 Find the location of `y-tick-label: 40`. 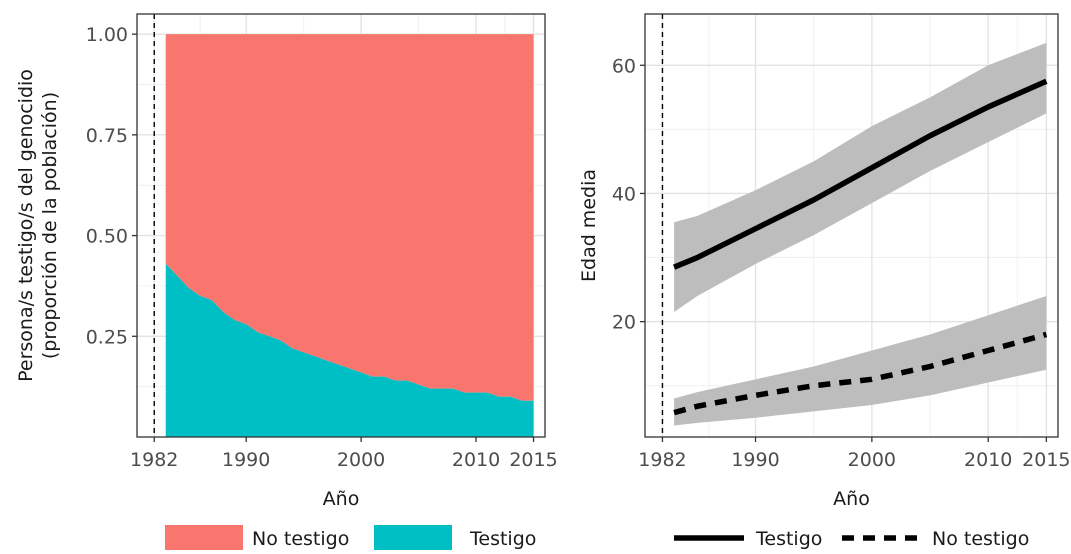

y-tick-label: 40 is located at coordinates (624, 194).